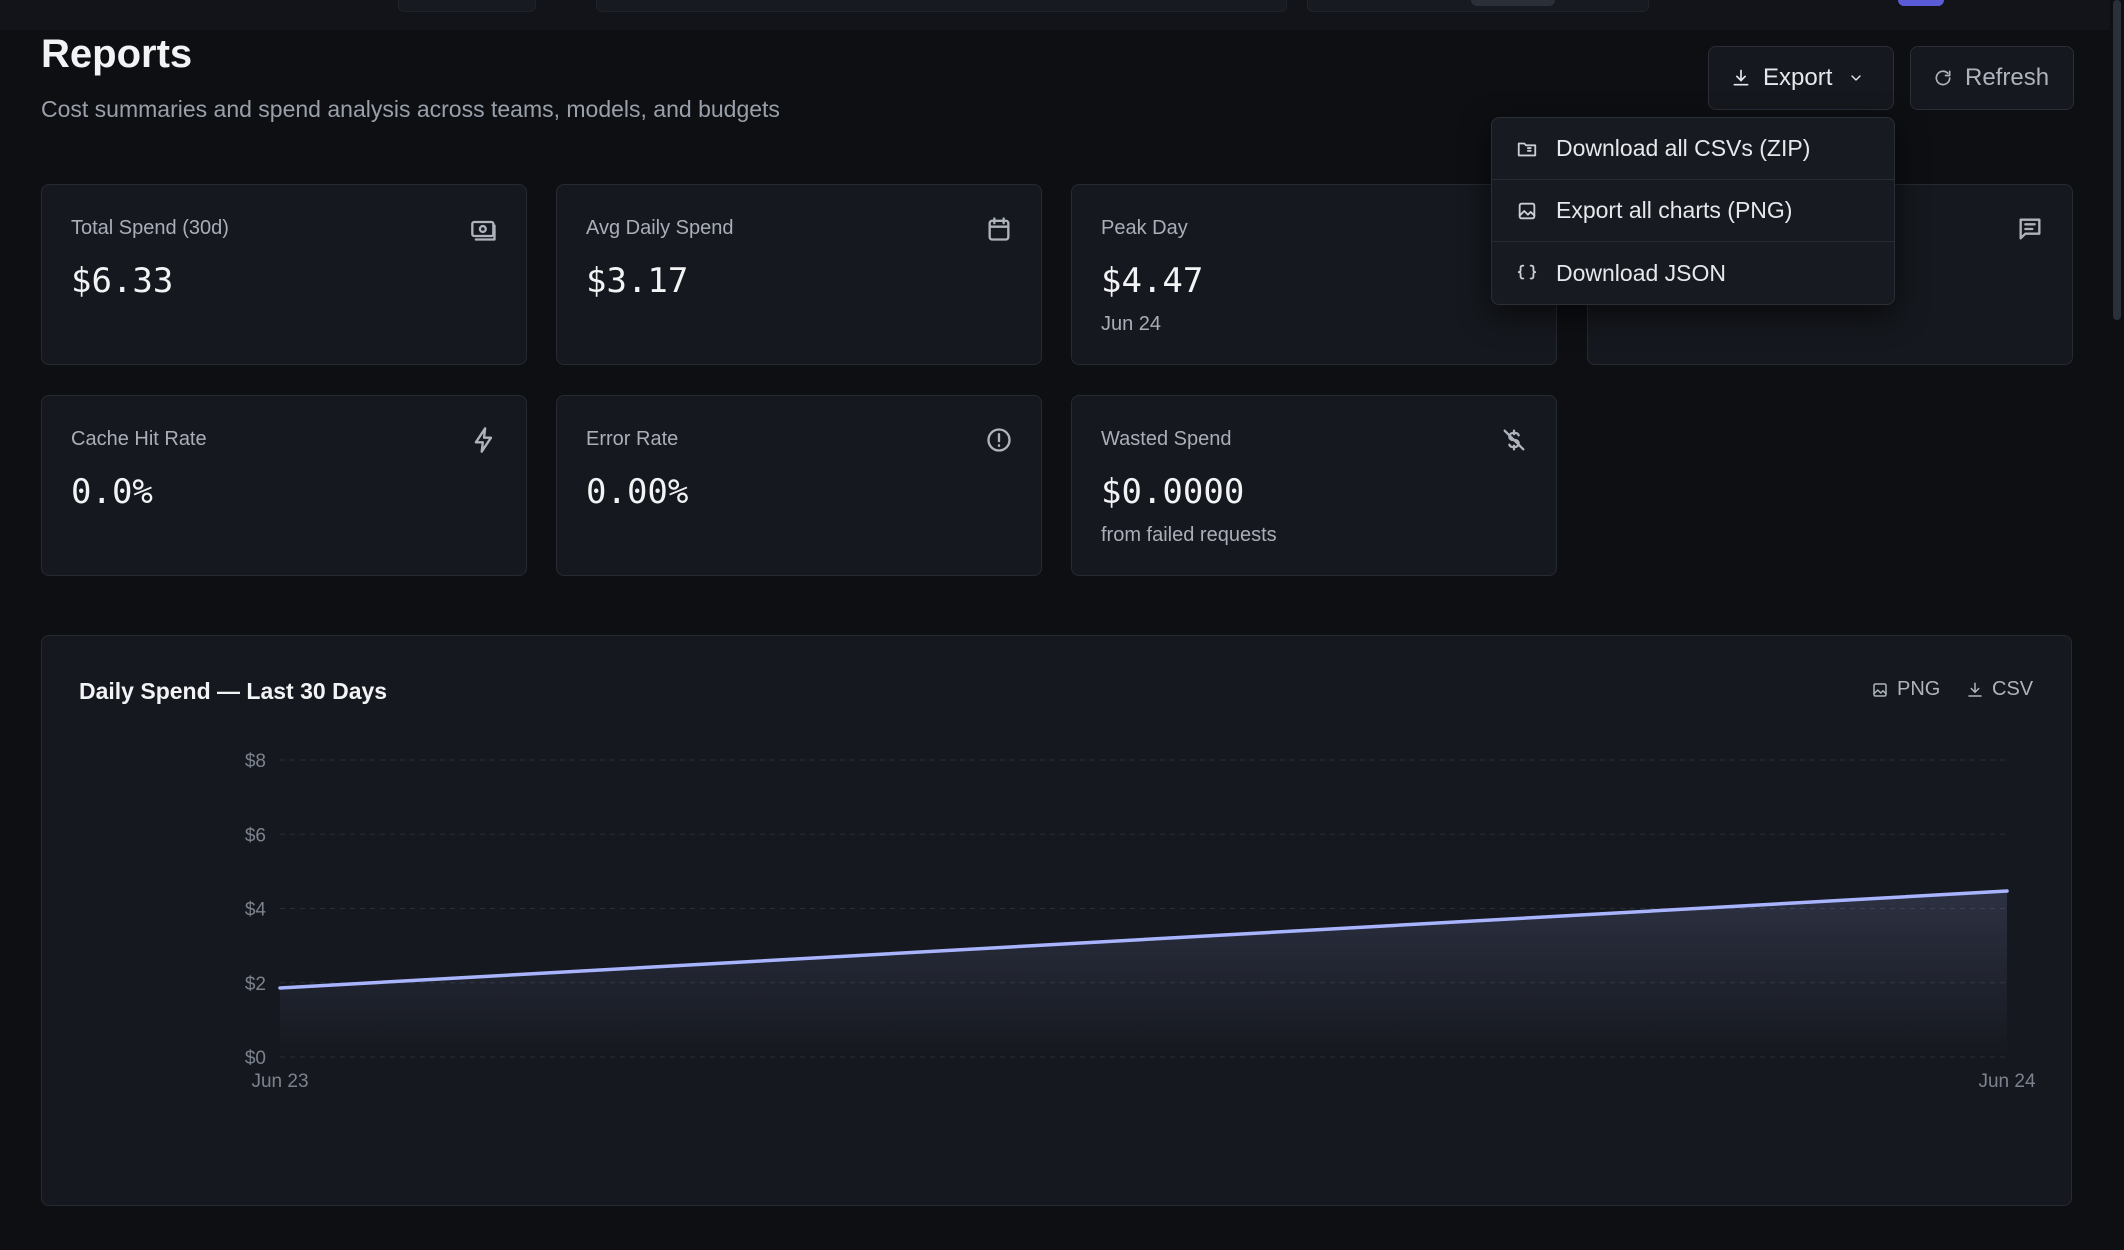  I want to click on folder-zip-icon, so click(1527, 149).